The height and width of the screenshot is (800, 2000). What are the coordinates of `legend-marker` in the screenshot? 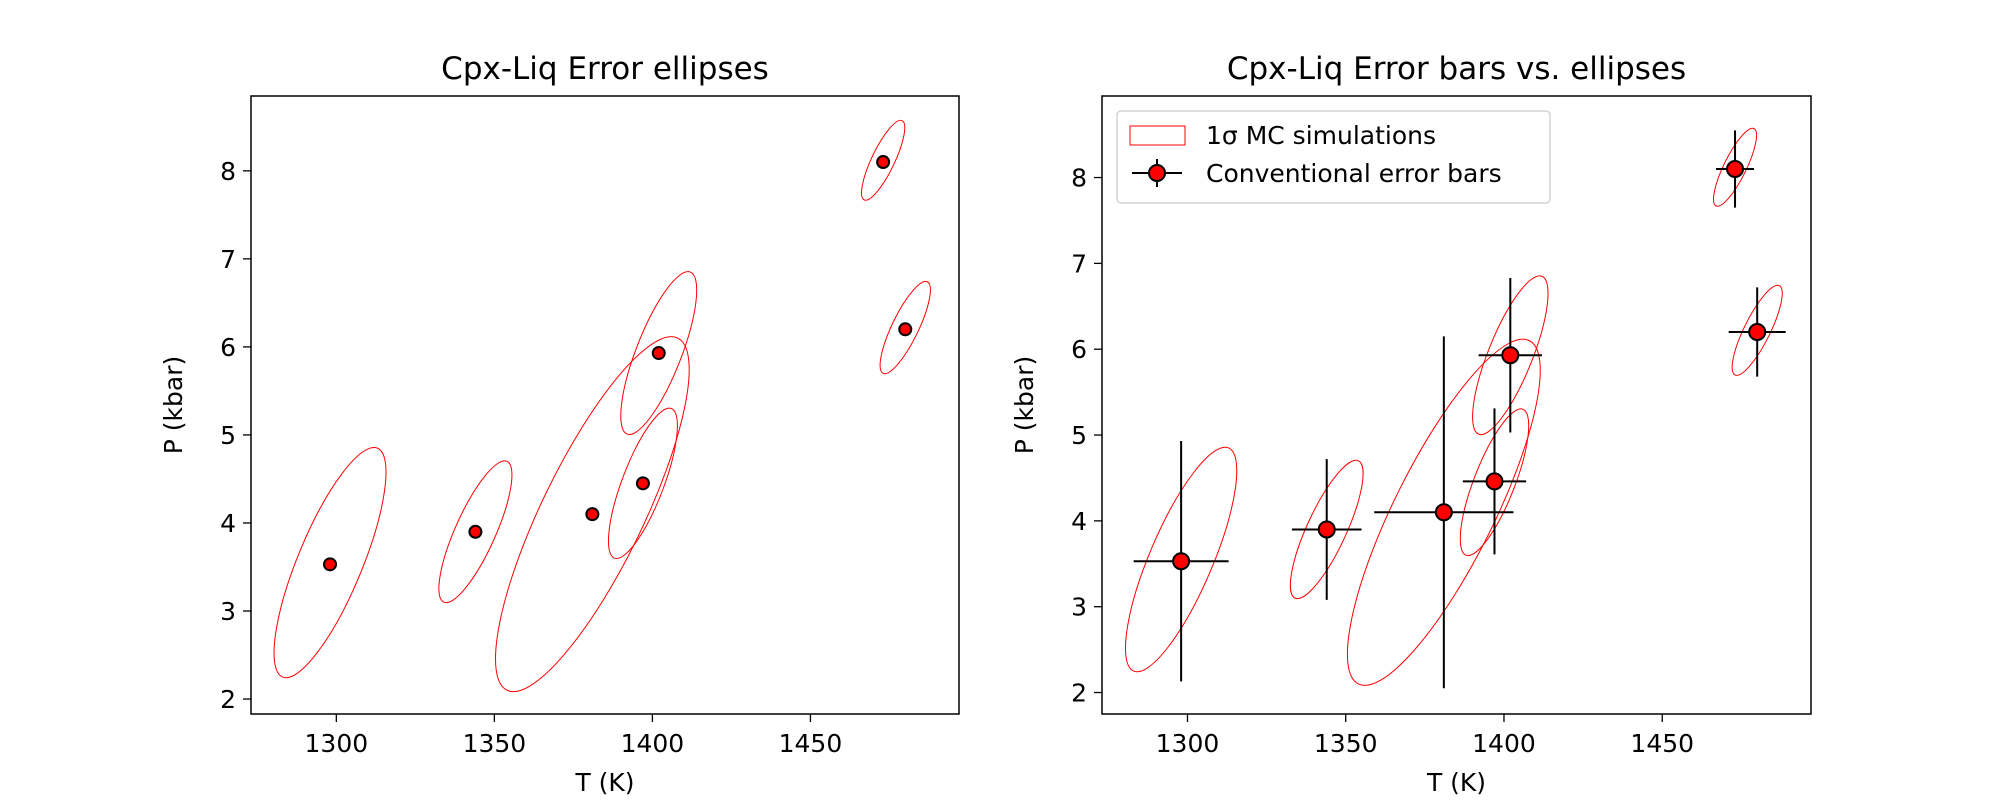 It's located at (1157, 173).